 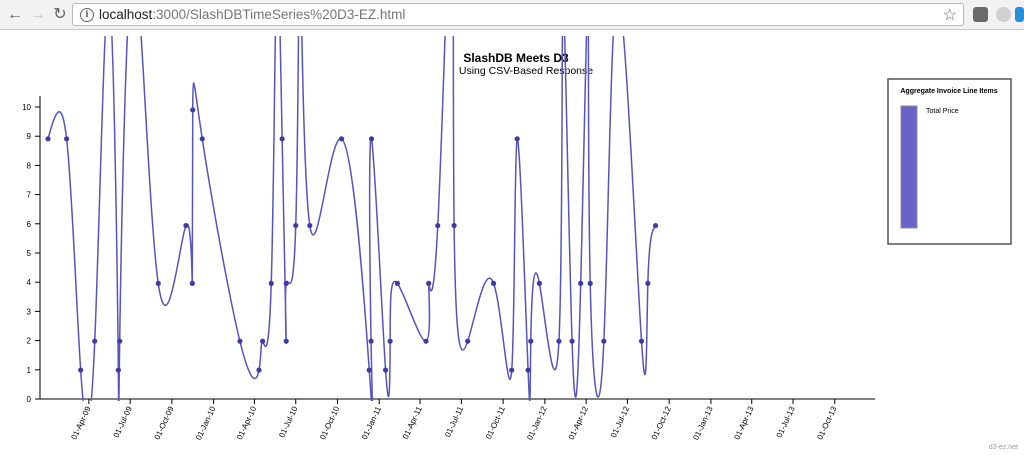 What do you see at coordinates (949, 15) in the screenshot?
I see `bookmark-star-icon: ☆` at bounding box center [949, 15].